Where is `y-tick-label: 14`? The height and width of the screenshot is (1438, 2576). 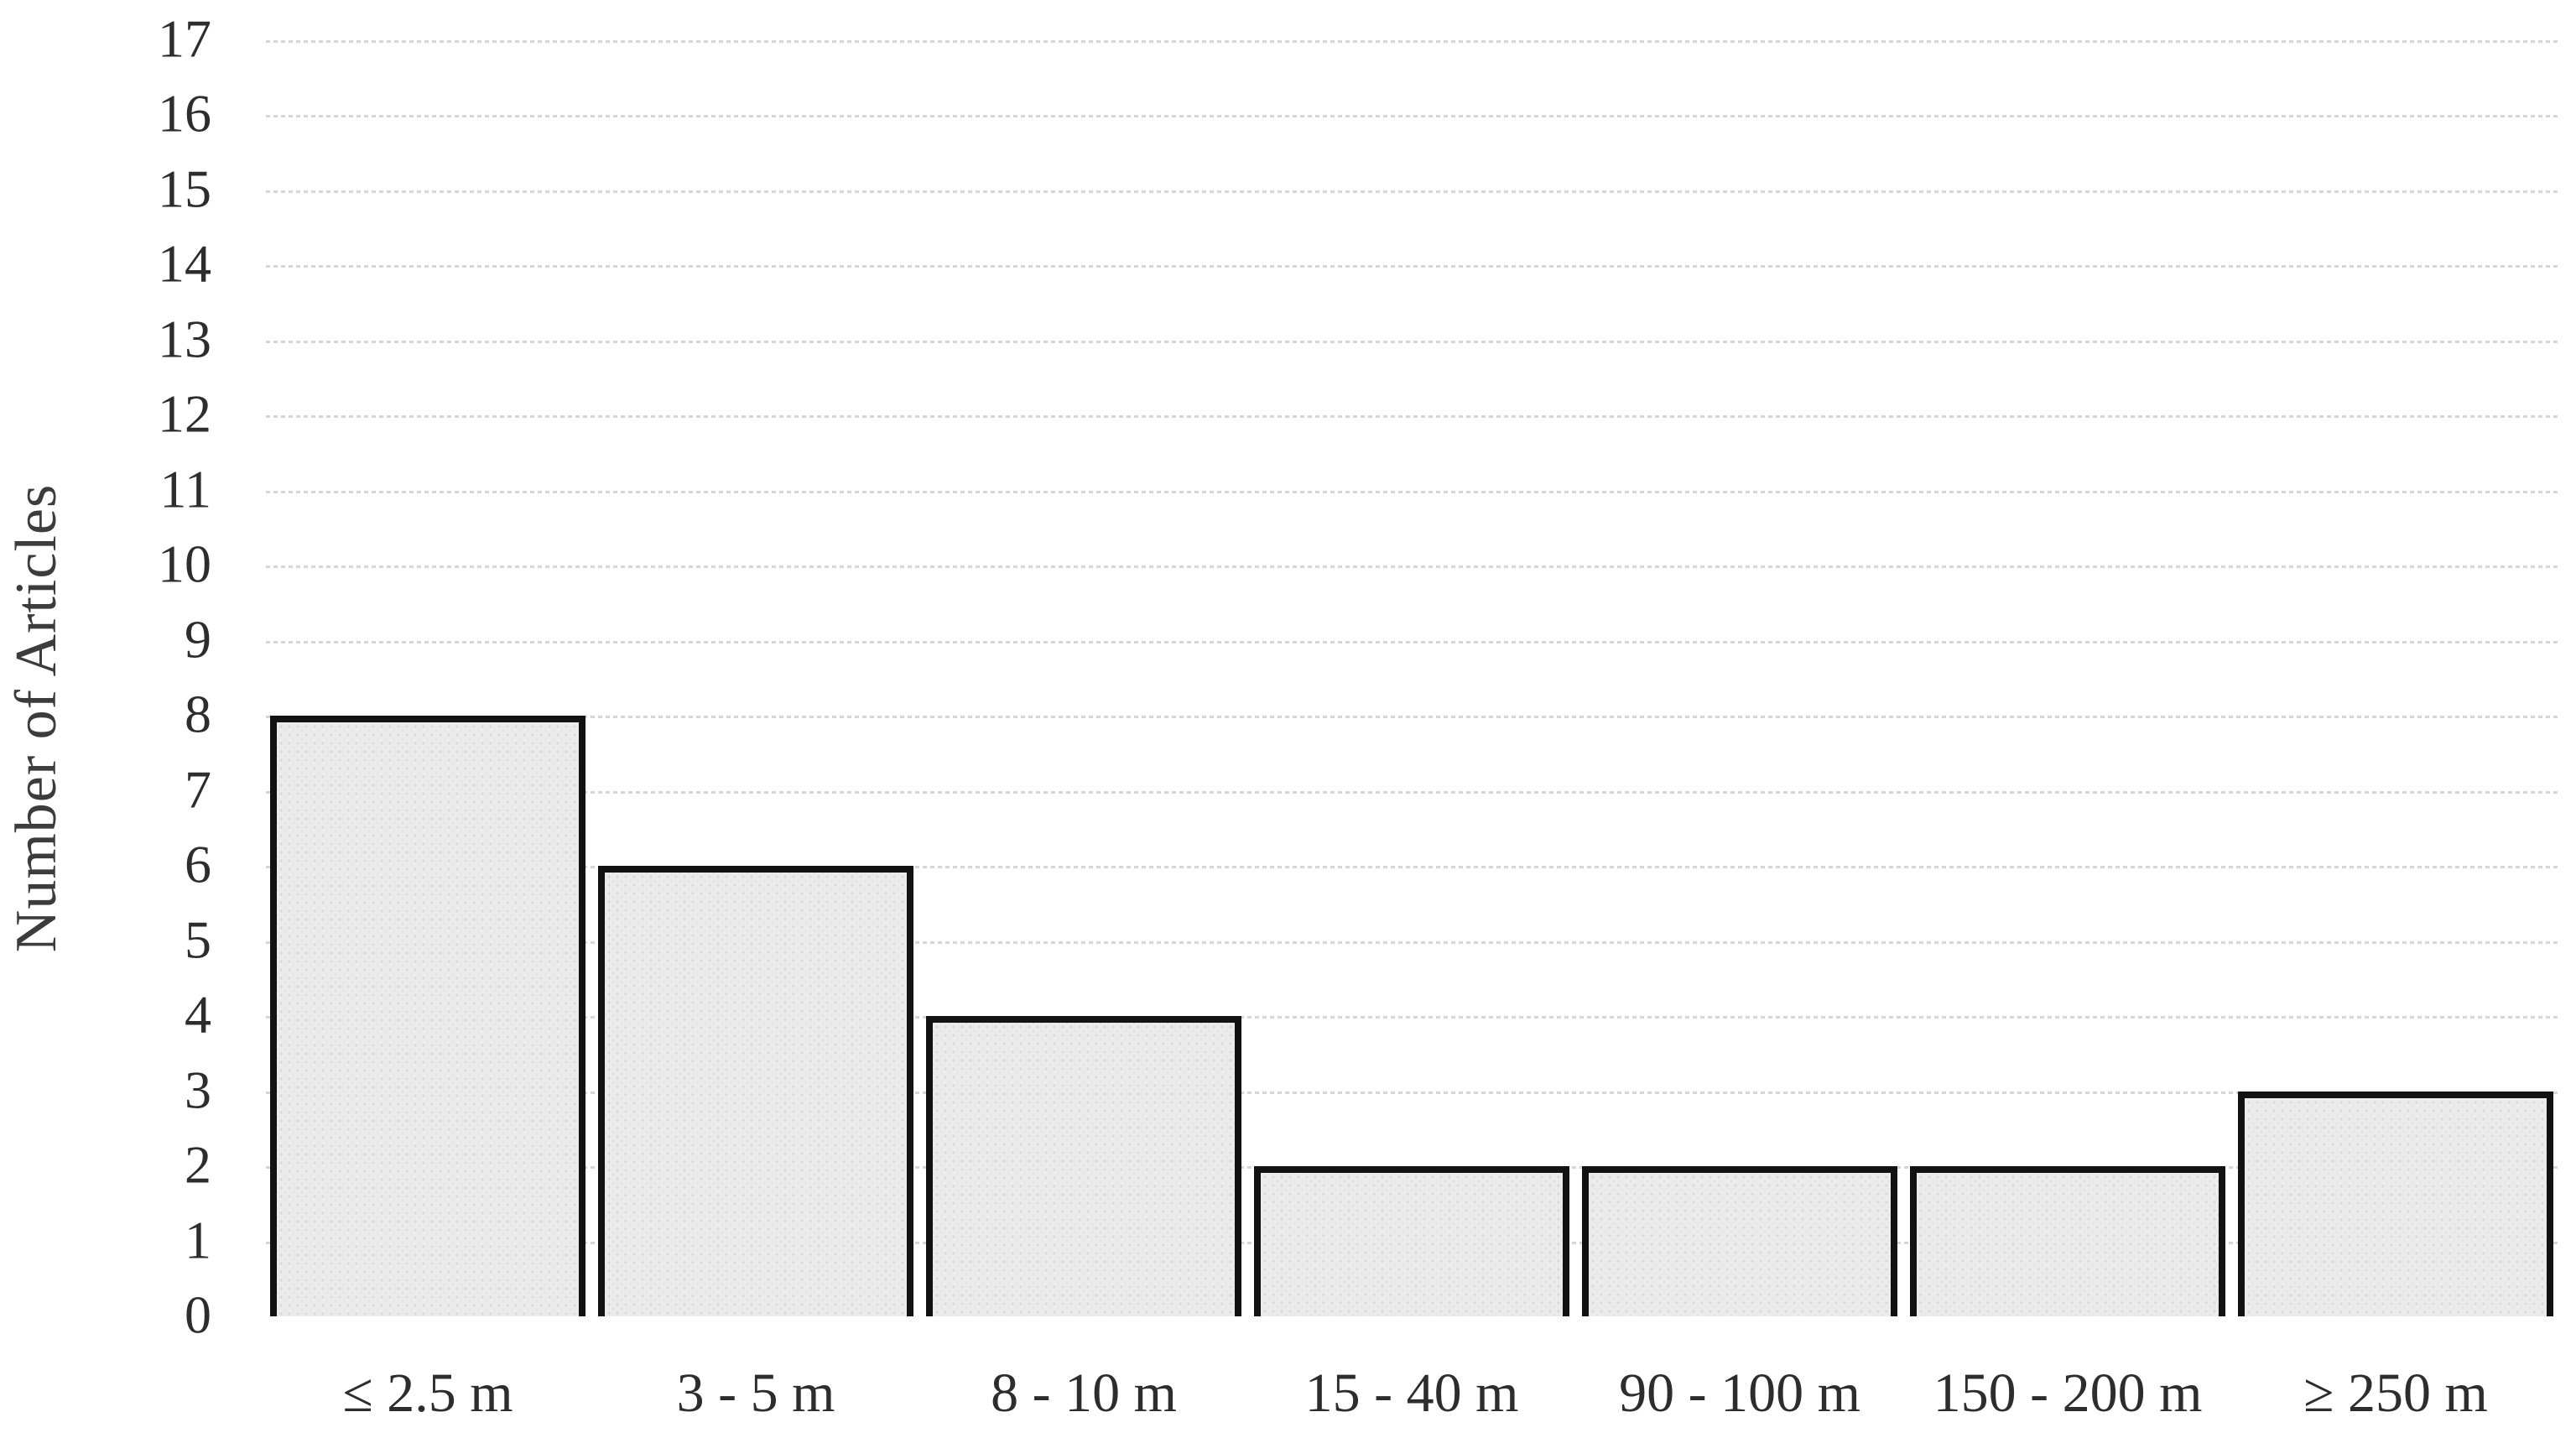
y-tick-label: 14 is located at coordinates (184, 264).